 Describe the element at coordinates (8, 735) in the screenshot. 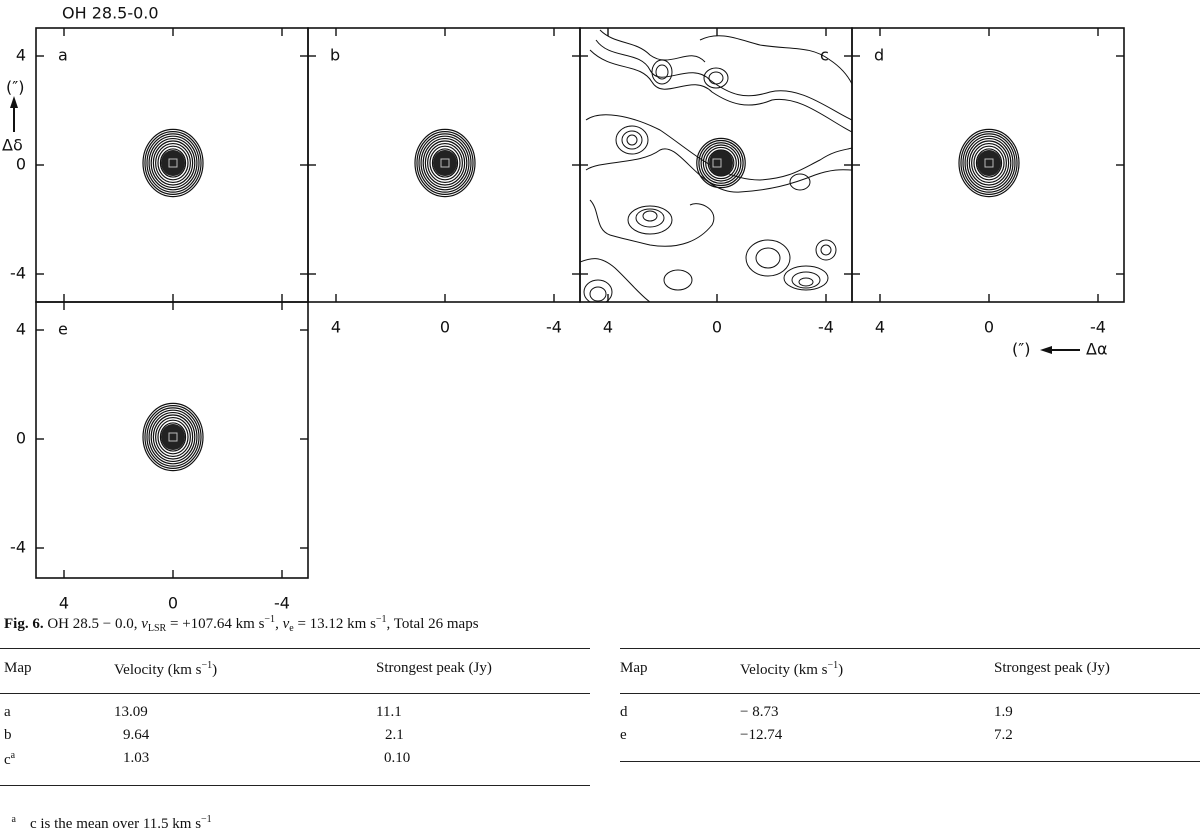

I see `table-cell: b` at that location.